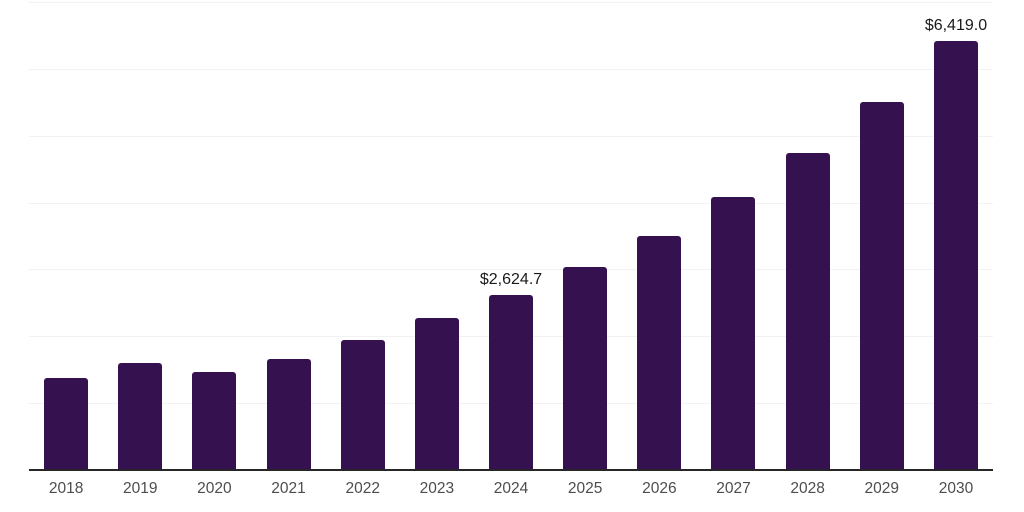  I want to click on x-tick-2018: 2018, so click(66, 488).